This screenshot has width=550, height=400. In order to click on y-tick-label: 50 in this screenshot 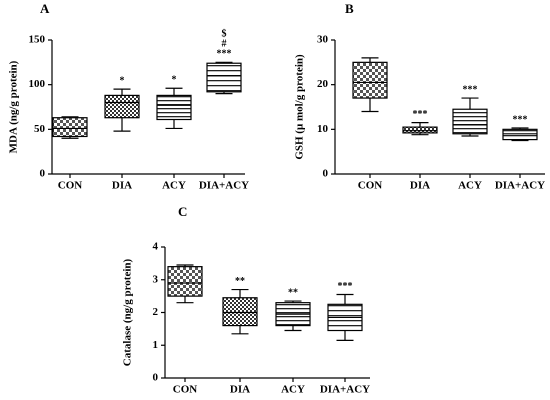, I will do `click(40, 129)`.